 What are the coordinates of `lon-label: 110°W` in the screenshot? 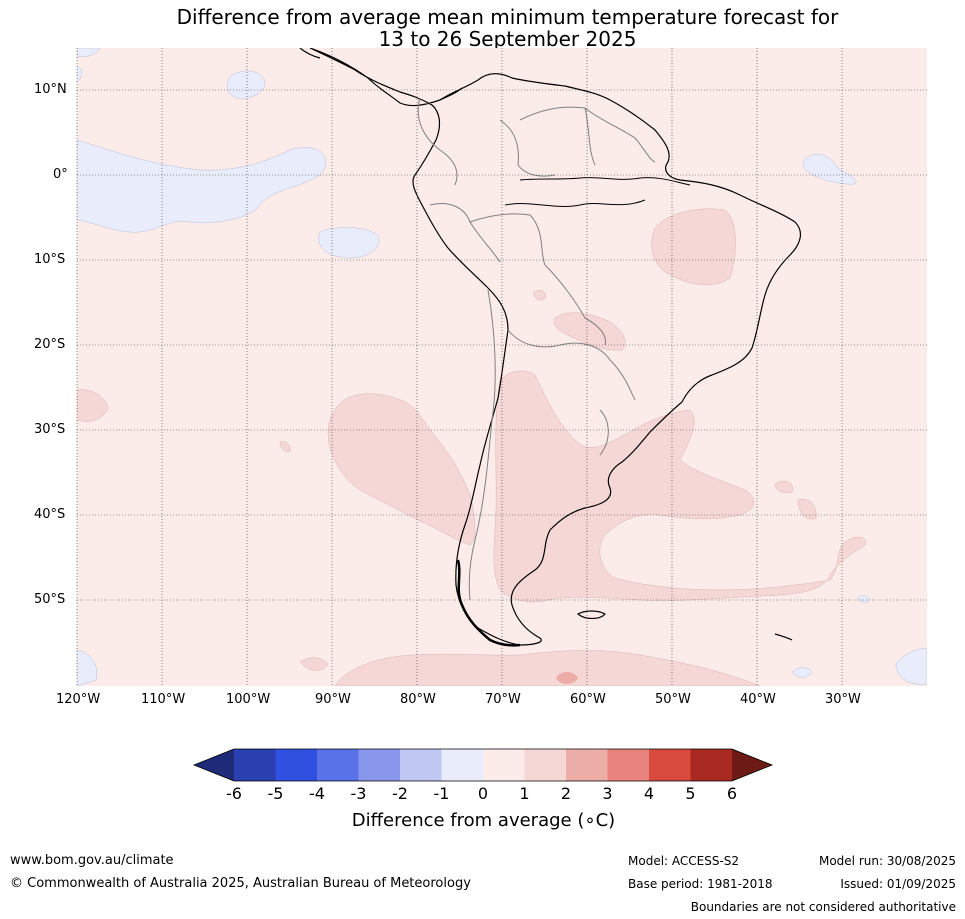 It's located at (163, 699).